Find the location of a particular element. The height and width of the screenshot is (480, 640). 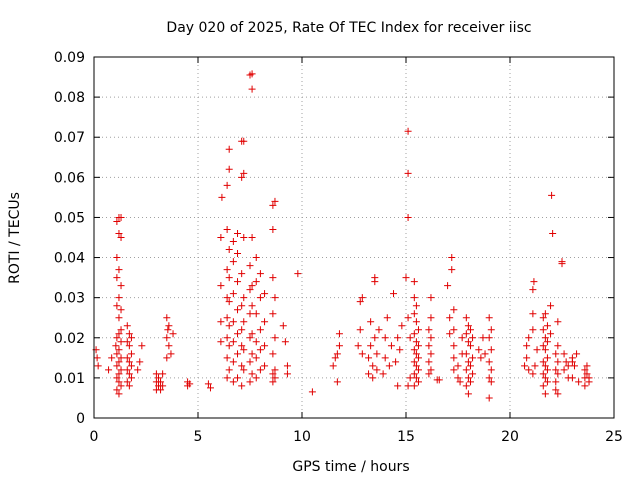

x-axis-label: GPS time / hours is located at coordinates (350, 467).